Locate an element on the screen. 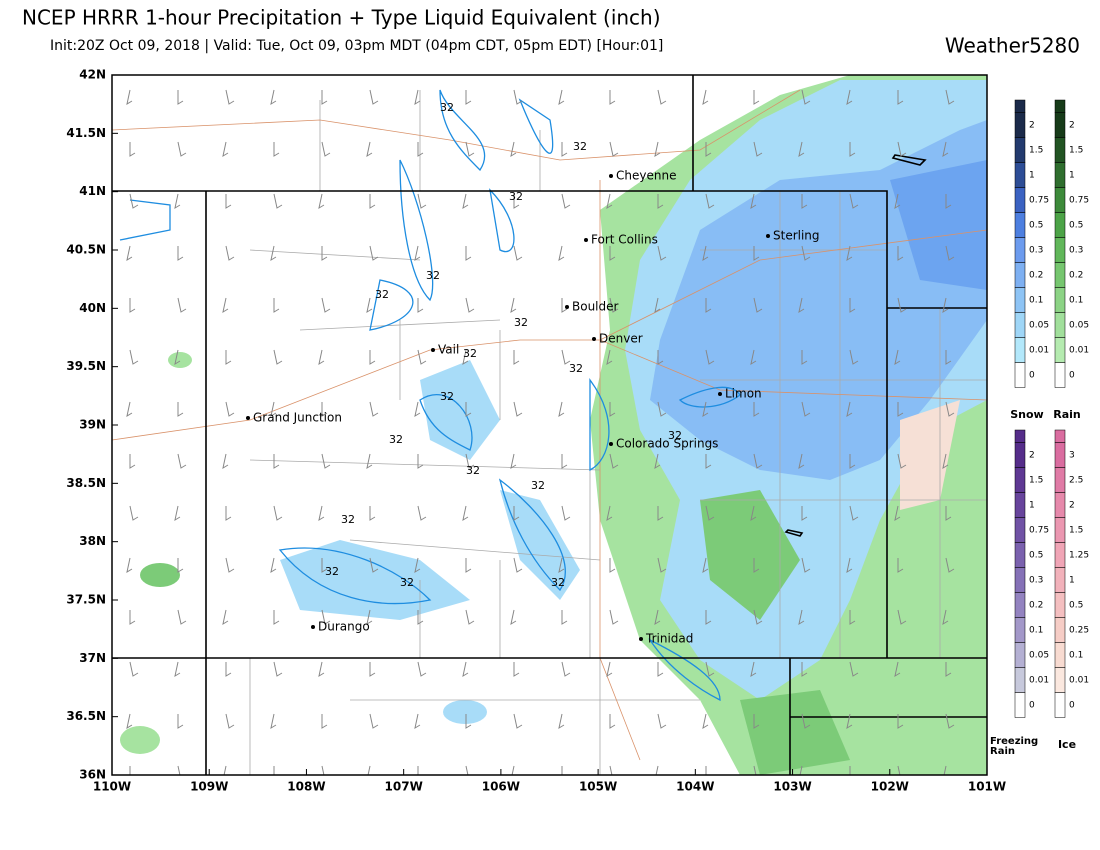 The height and width of the screenshot is (850, 1100). colorbar-tick: 0 is located at coordinates (1032, 376).